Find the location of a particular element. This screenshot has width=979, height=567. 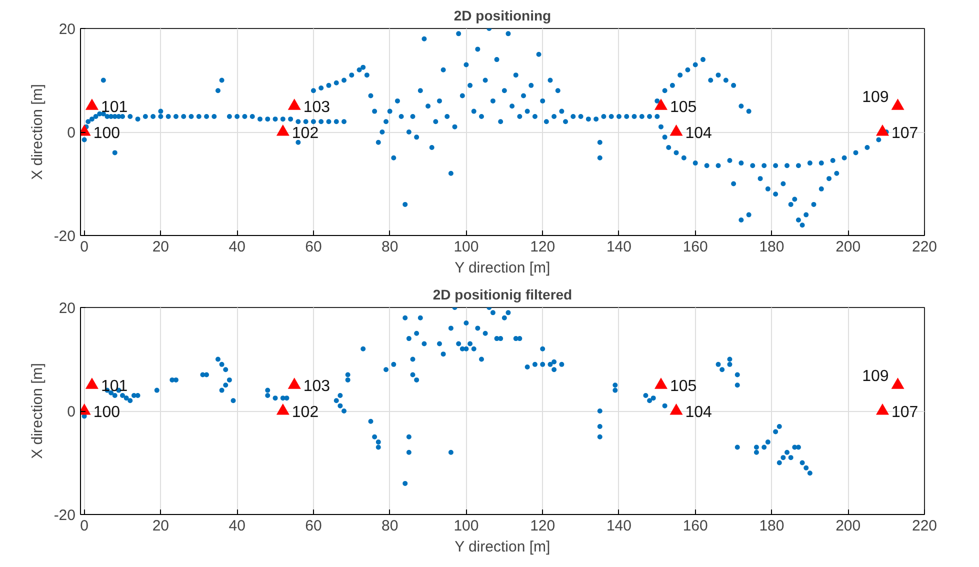

chart-title: 2D positionig filtered is located at coordinates (502, 294).